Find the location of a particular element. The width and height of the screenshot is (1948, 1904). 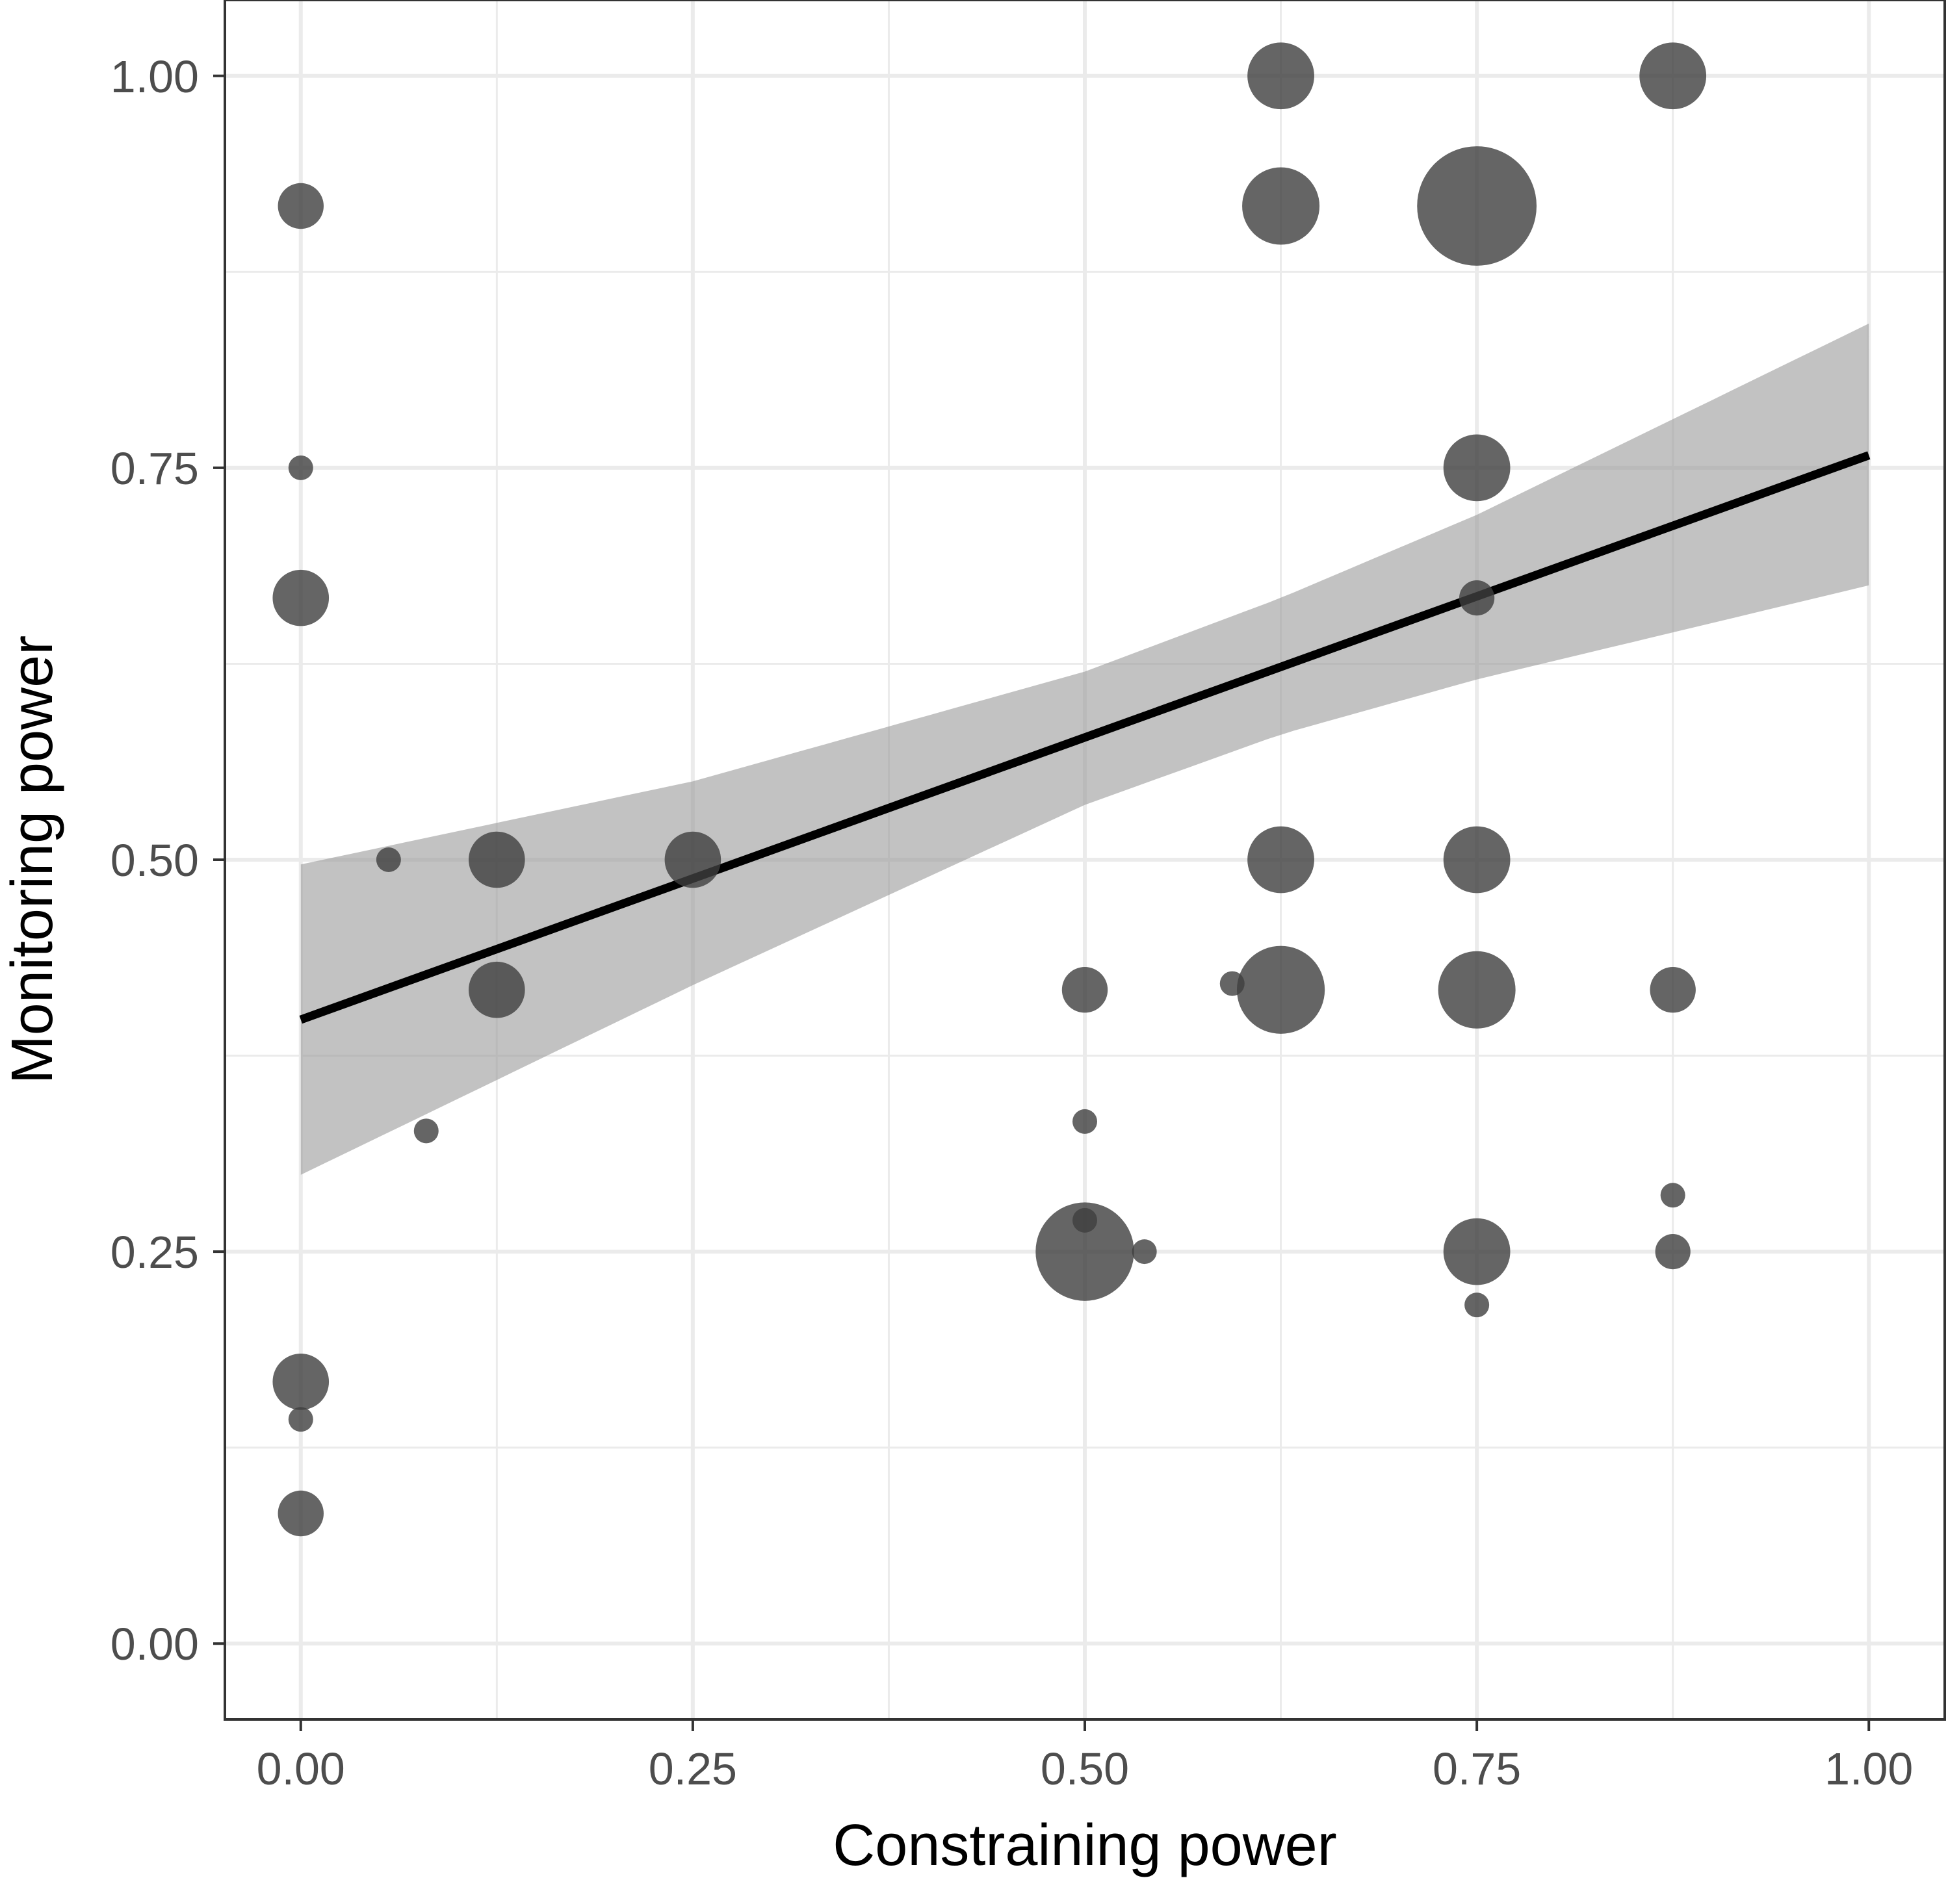

x-tick-label: 1.00 is located at coordinates (1869, 1768).